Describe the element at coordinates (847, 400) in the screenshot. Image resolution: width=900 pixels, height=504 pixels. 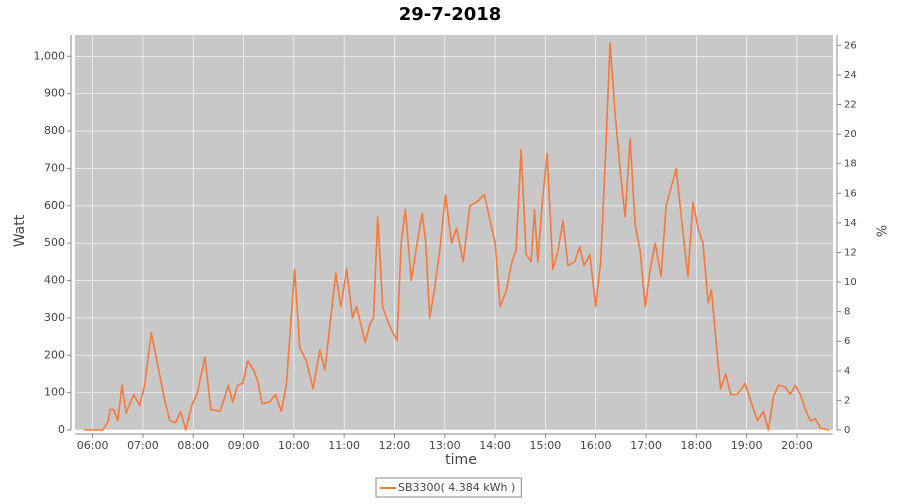
I see `y2-tick-label: 2` at that location.